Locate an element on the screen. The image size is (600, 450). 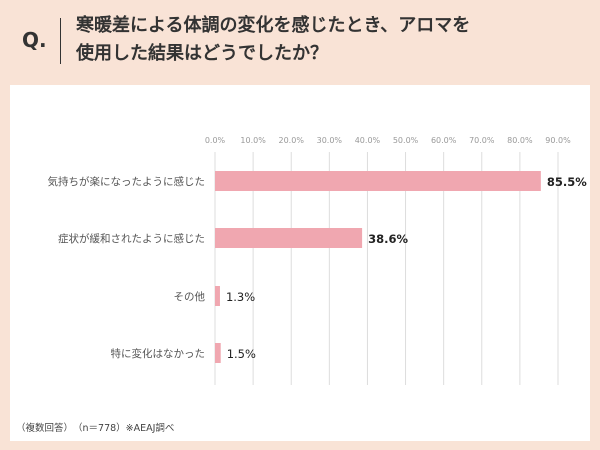
x-tick-label: 70.0% is located at coordinates (482, 140).